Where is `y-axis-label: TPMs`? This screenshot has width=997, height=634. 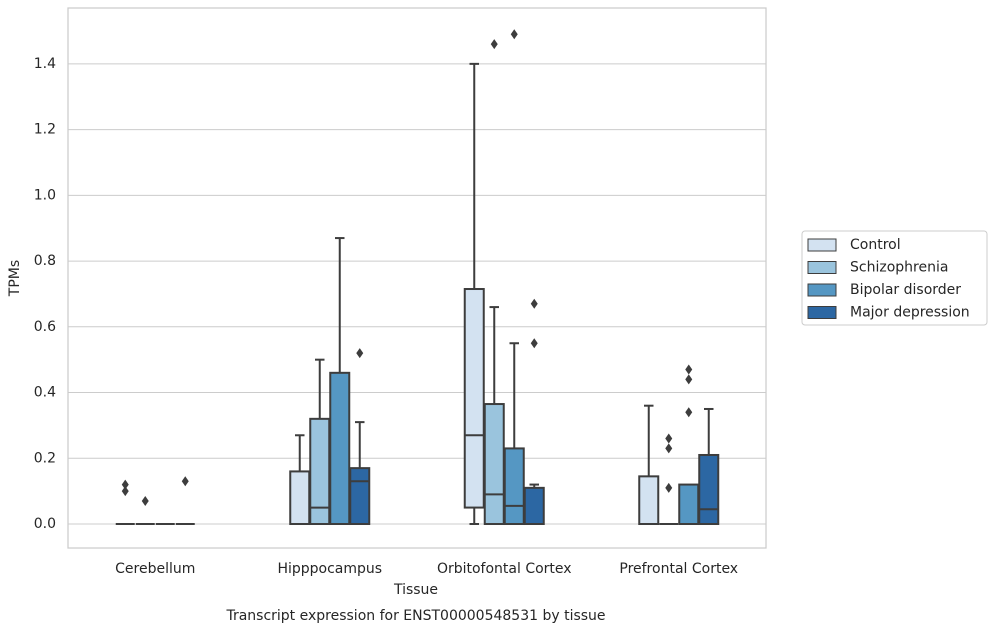
y-axis-label: TPMs is located at coordinates (15, 278).